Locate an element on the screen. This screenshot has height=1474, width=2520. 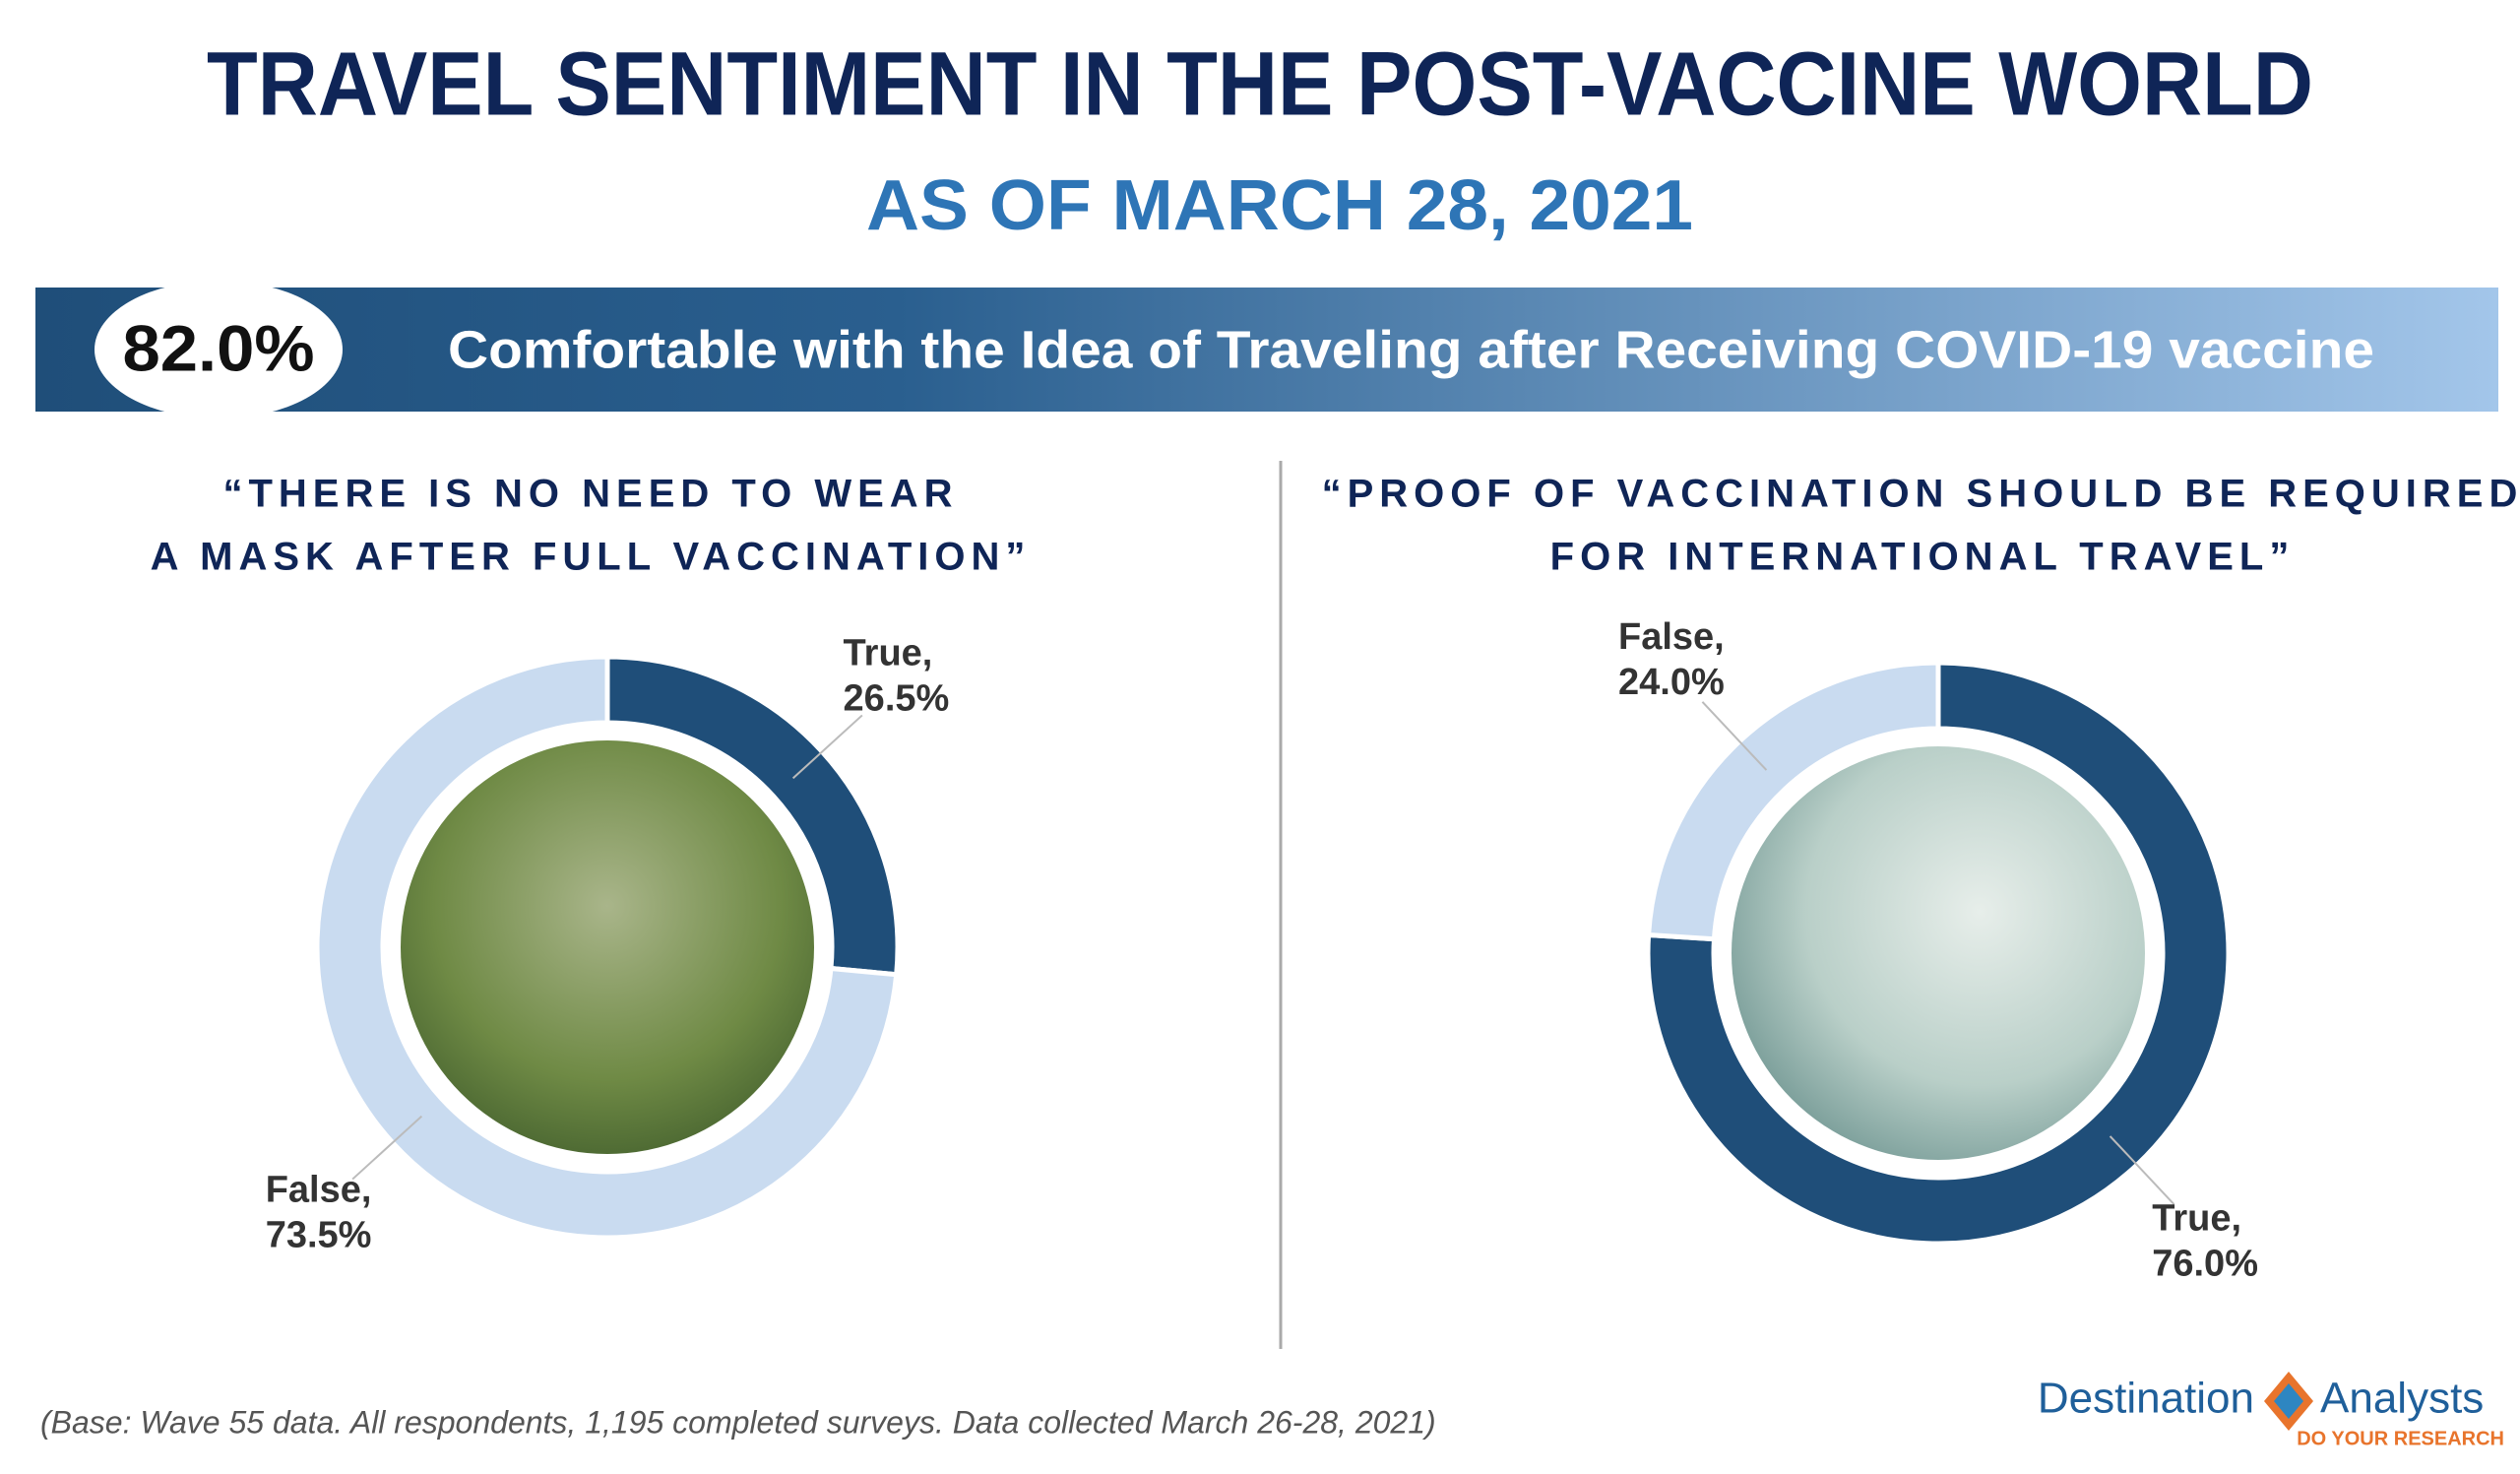
logo-mark-inner is located at coordinates (2288, 1401).